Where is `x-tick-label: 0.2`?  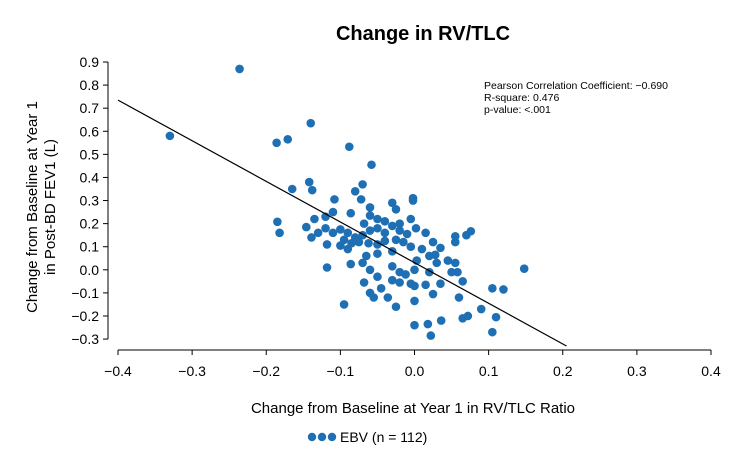
x-tick-label: 0.2 is located at coordinates (563, 371).